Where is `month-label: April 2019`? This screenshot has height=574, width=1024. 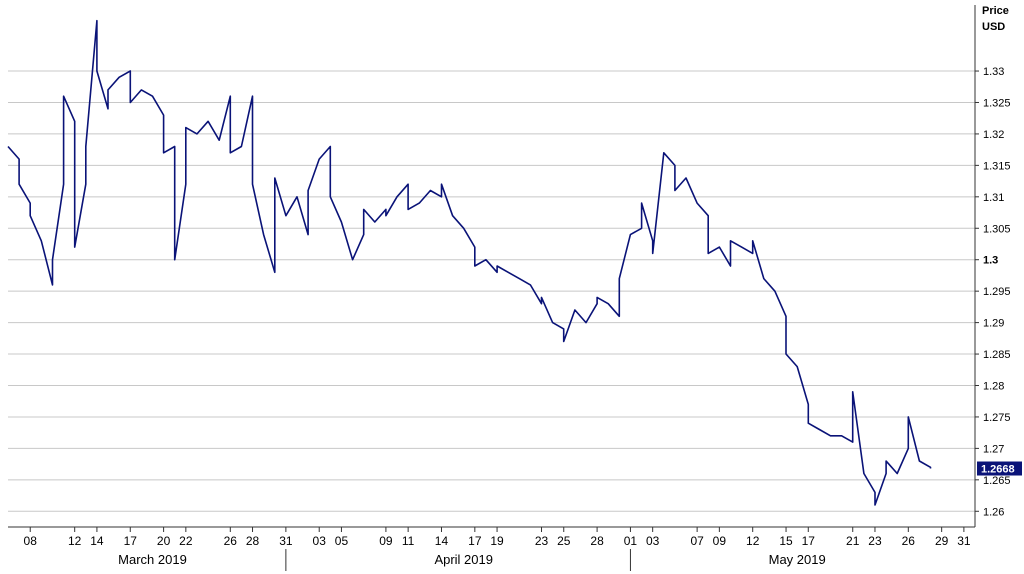
month-label: April 2019 is located at coordinates (463, 559).